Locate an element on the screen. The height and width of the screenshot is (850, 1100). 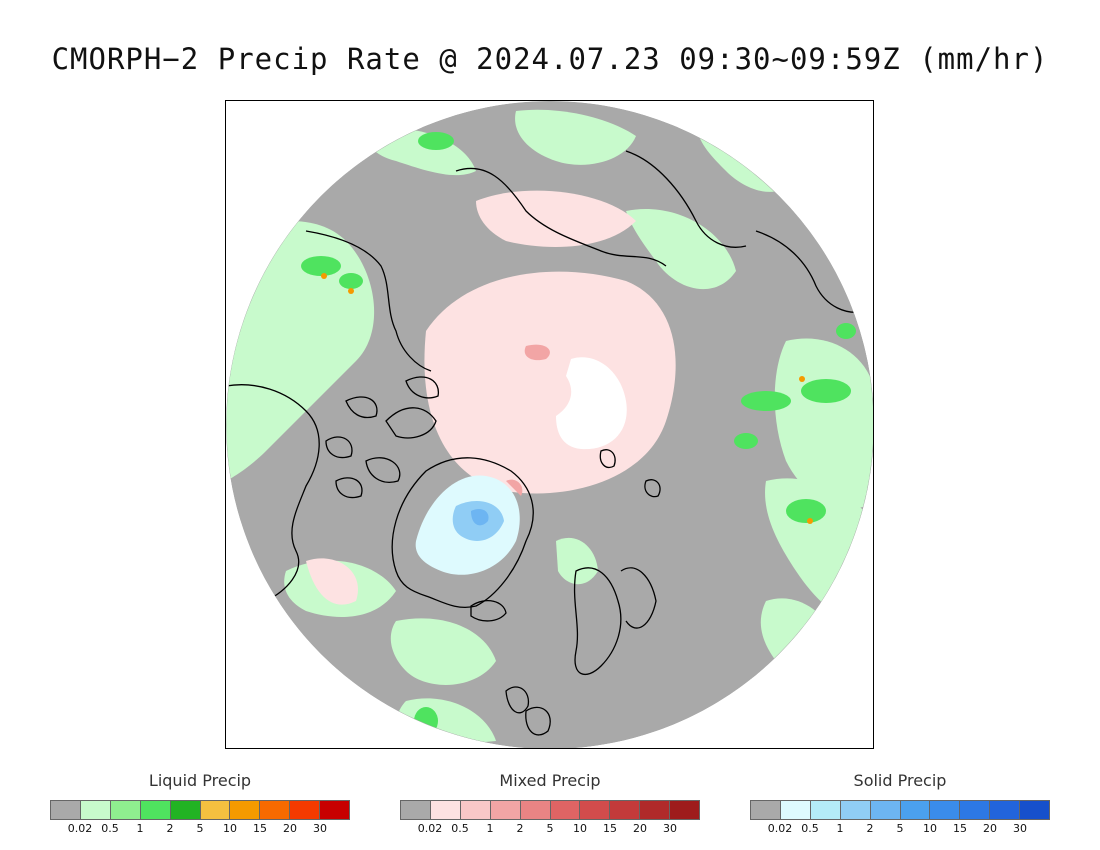
legend-solid: Solid Precip 0.02 0.5 1 2 5 10 15 20 30 is located at coordinates (900, 804).